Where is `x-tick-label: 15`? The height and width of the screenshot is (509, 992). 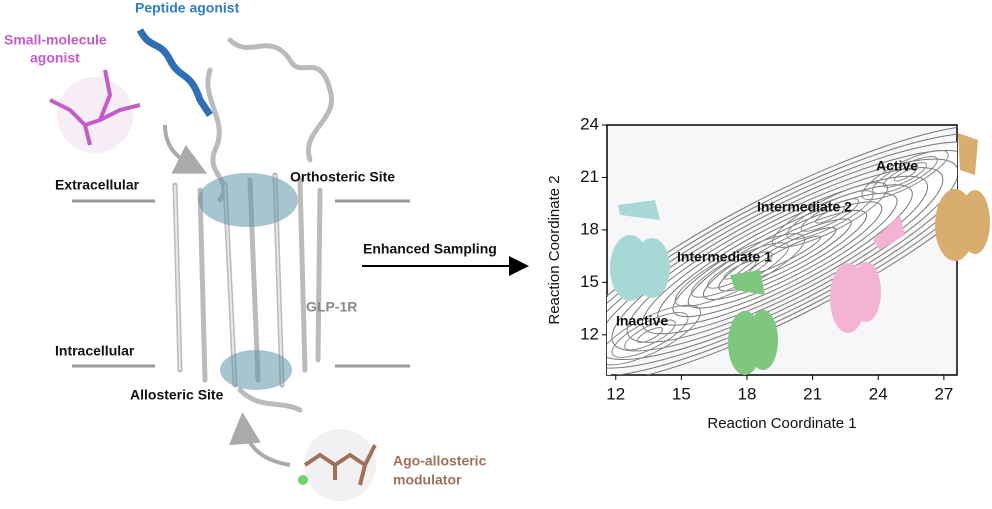 x-tick-label: 15 is located at coordinates (681, 393).